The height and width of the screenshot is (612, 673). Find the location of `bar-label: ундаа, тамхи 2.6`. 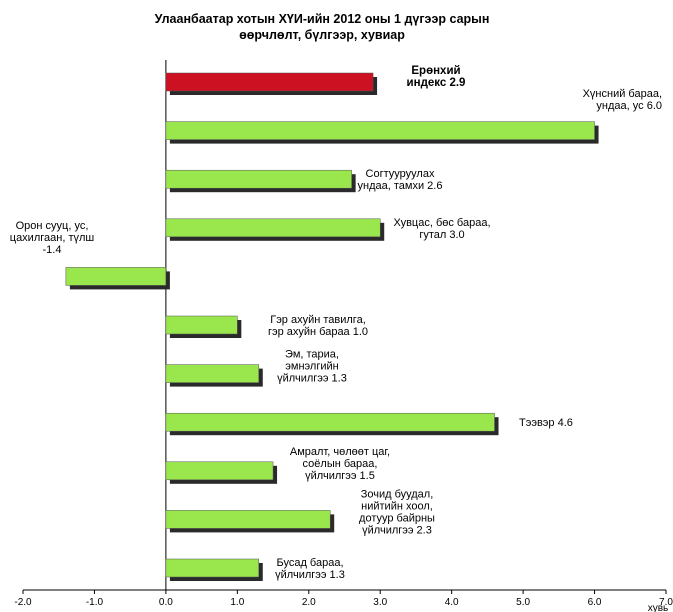

bar-label: ундаа, тамхи 2.6 is located at coordinates (400, 186).